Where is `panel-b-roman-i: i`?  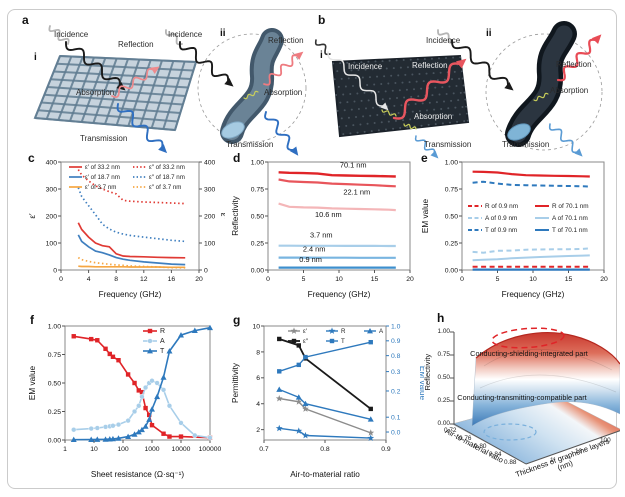 panel-b-roman-i: i is located at coordinates (321, 55).